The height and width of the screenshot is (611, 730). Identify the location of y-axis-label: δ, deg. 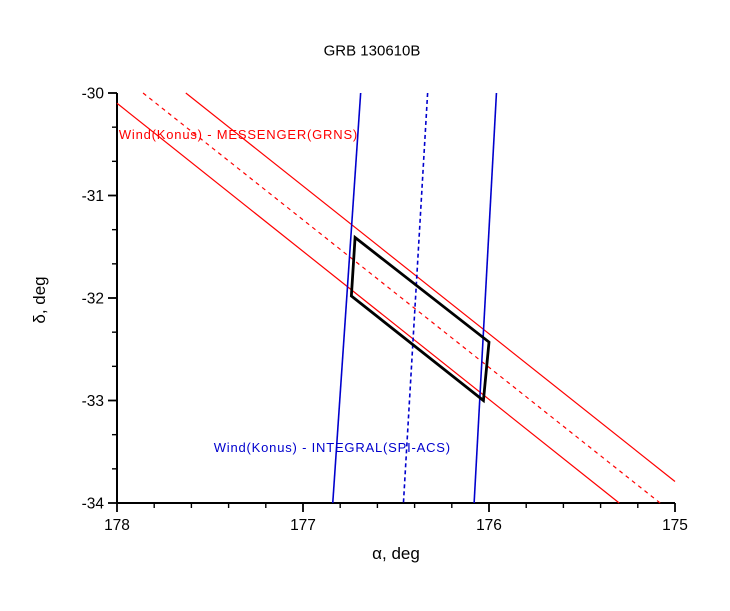
(39, 300).